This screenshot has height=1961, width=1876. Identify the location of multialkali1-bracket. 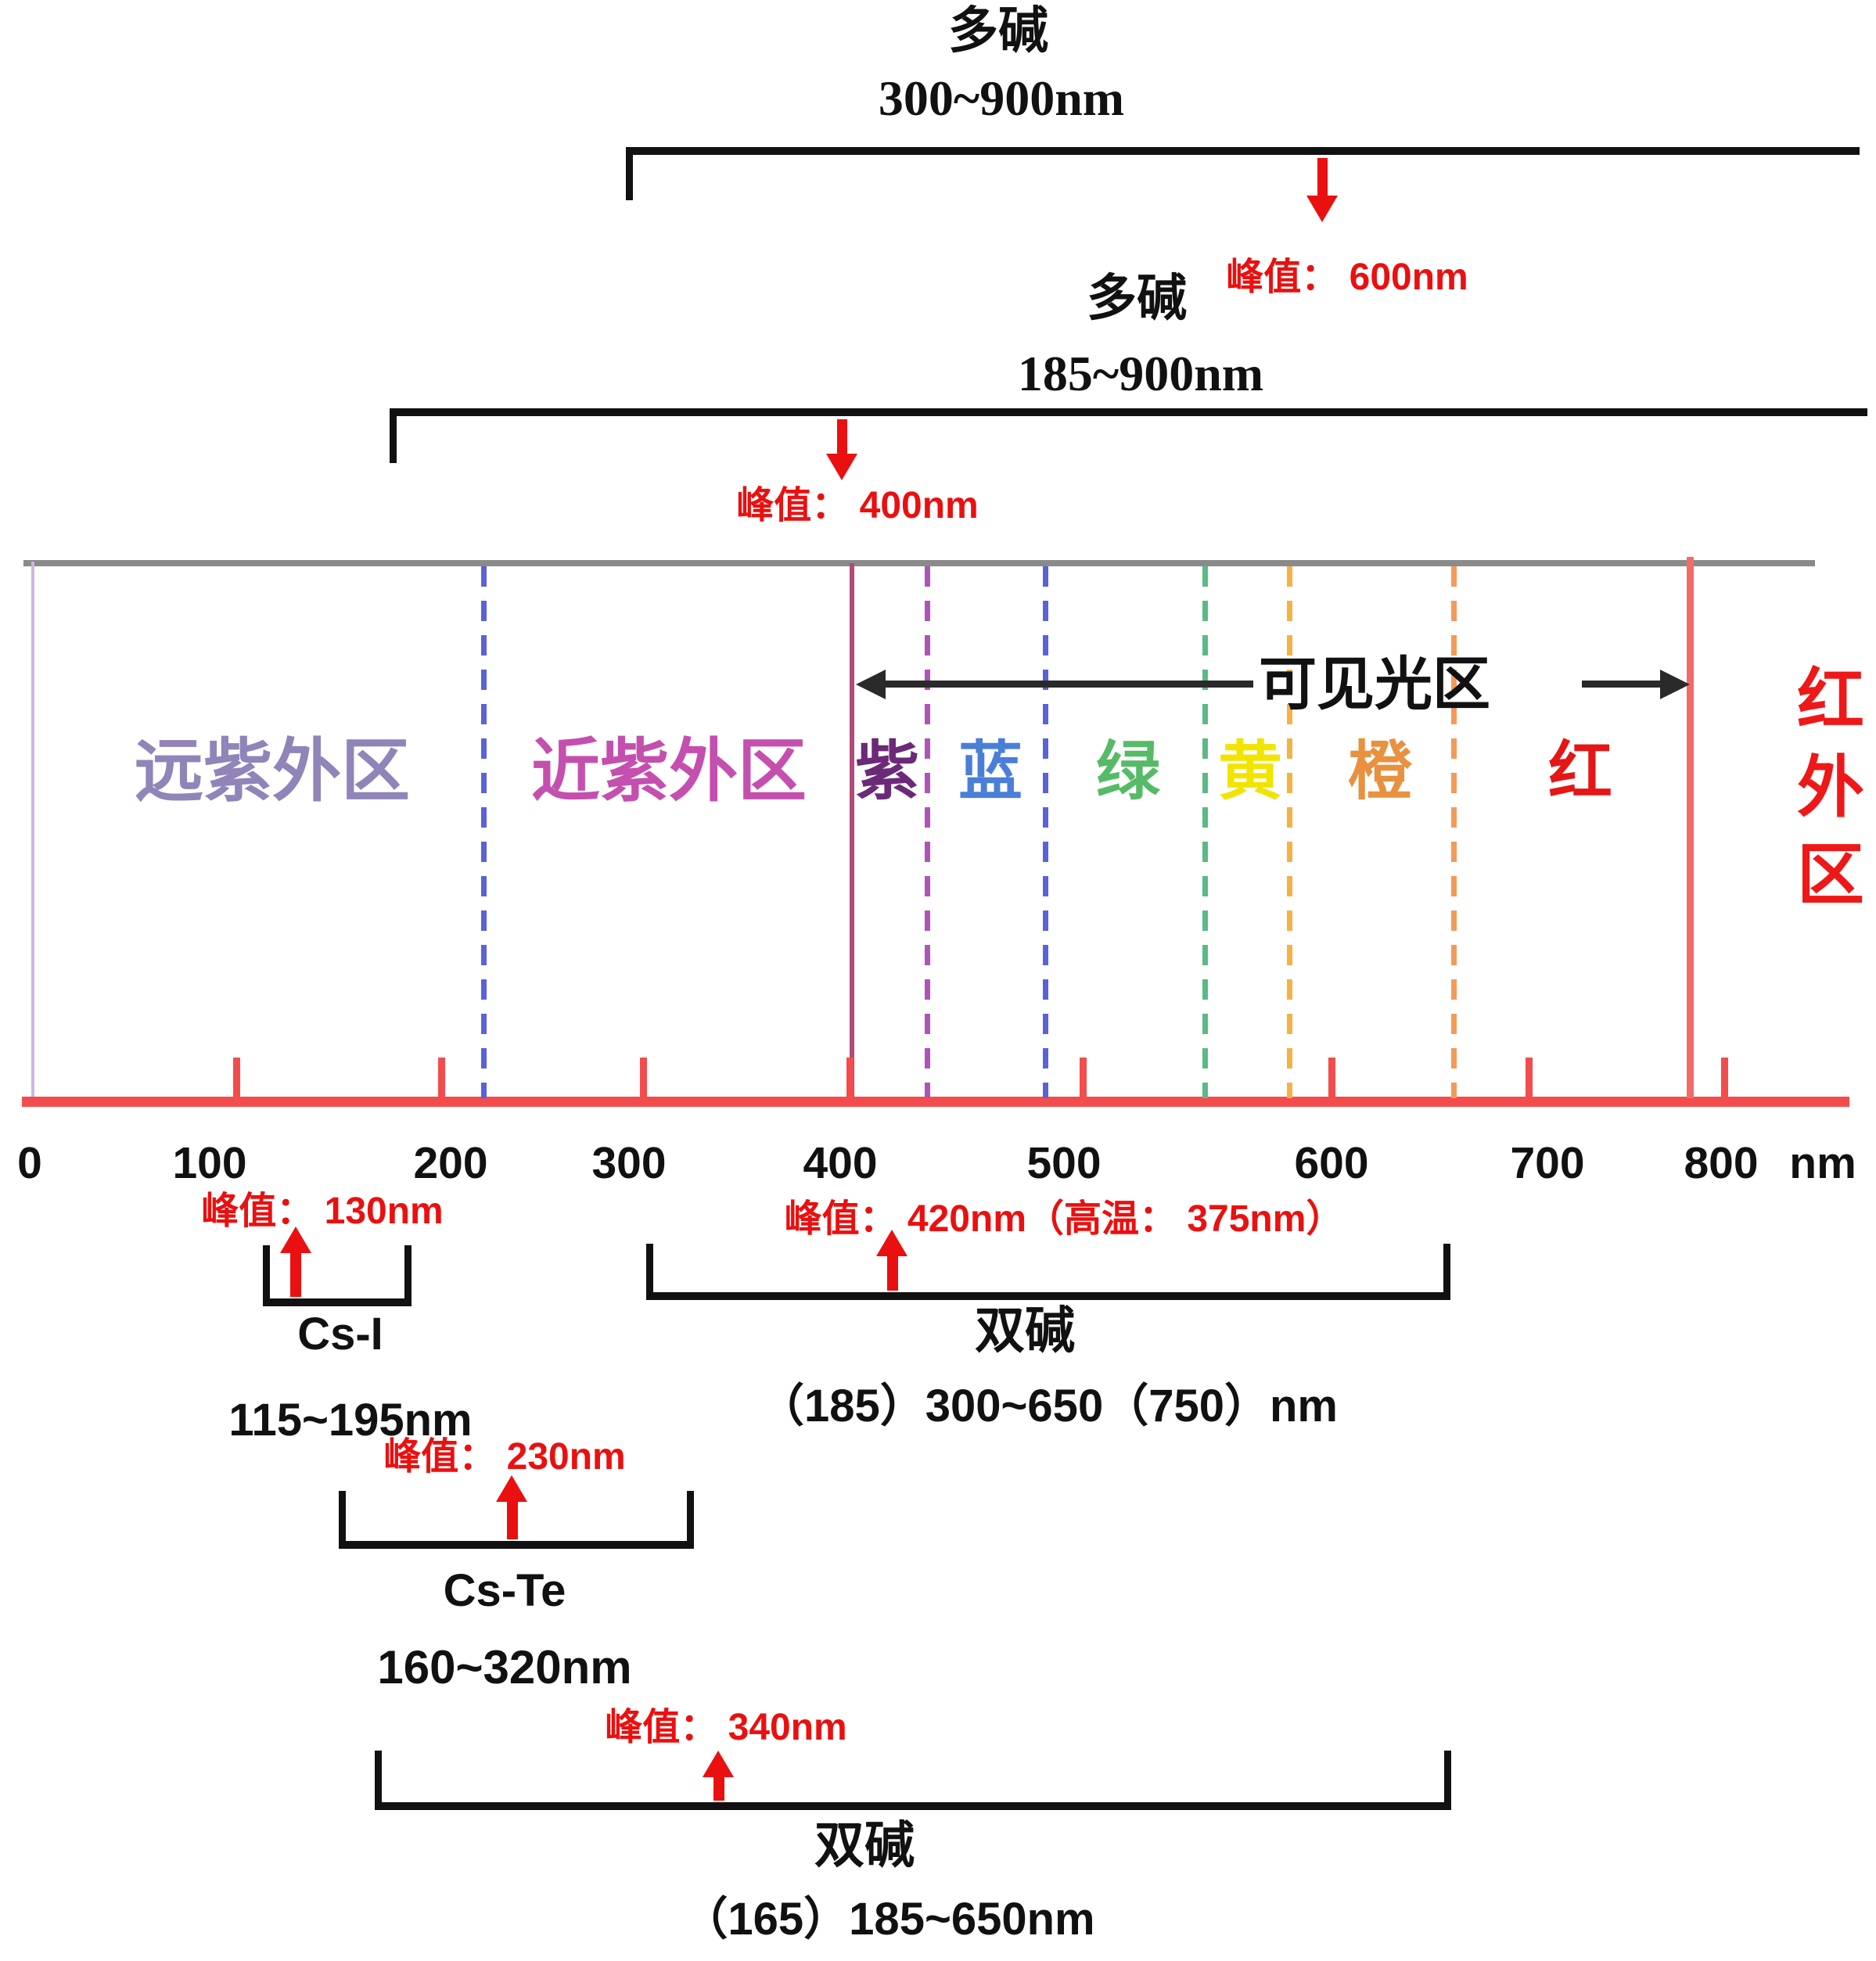
(1243, 173).